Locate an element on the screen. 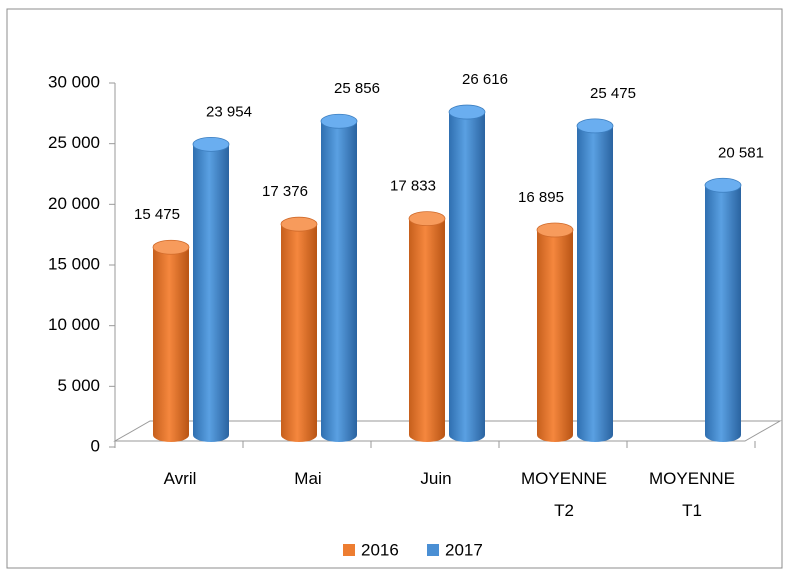  x-tick-label: MOYENNE T2 is located at coordinates (564, 494).